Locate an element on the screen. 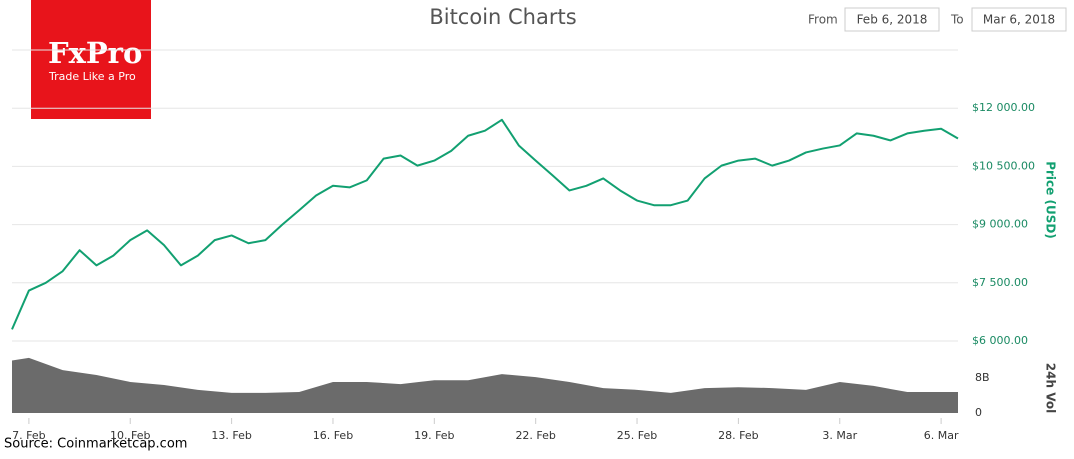 The width and height of the screenshot is (1074, 459). y-tick-label: $10 500.00 is located at coordinates (1003, 165).